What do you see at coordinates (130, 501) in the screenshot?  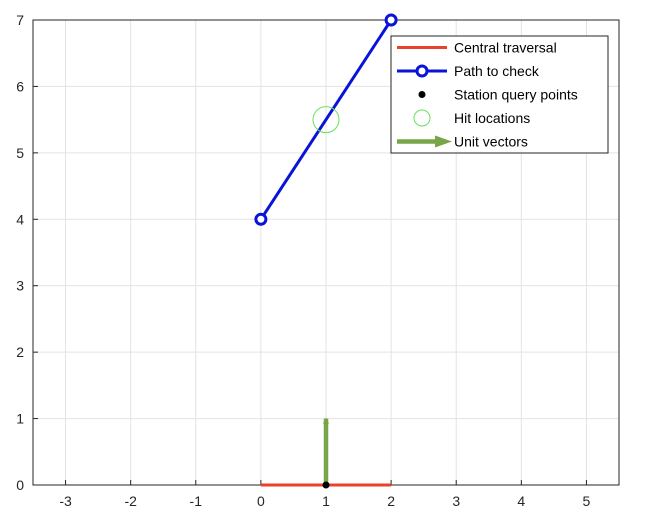 I see `x-tick-label: -2` at bounding box center [130, 501].